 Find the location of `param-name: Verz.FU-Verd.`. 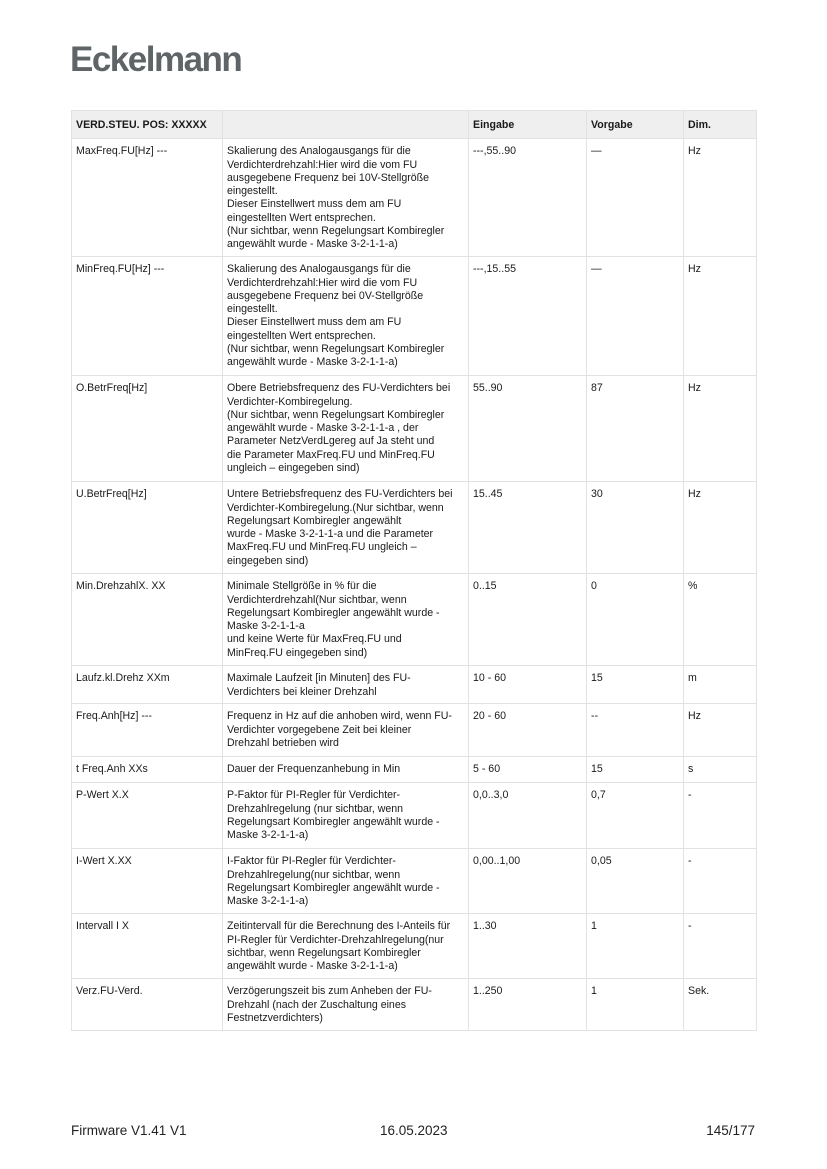

param-name: Verz.FU-Verd. is located at coordinates (147, 1005).